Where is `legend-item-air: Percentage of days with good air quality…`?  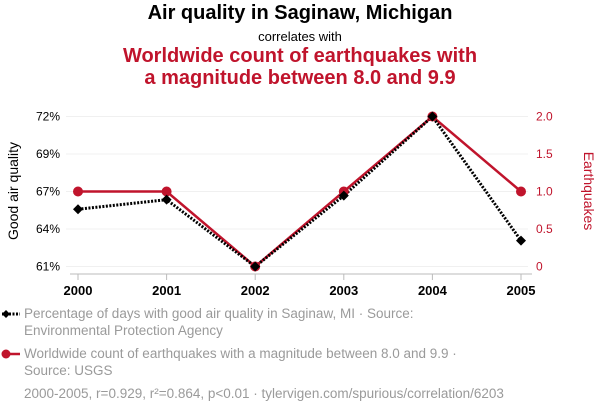 legend-item-air: Percentage of days with good air quality… is located at coordinates (304, 322).